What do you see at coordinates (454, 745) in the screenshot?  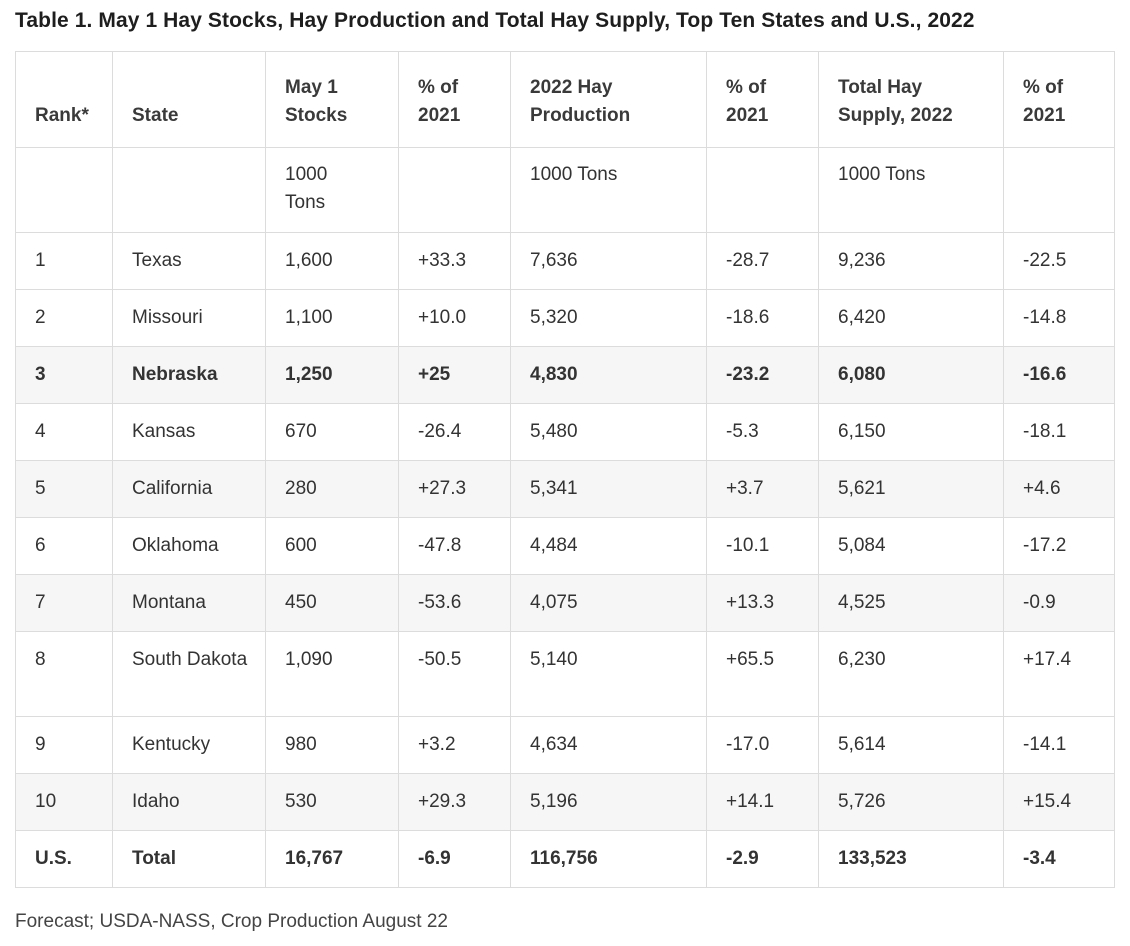 I see `stocks-pct-cell: +3.2` at bounding box center [454, 745].